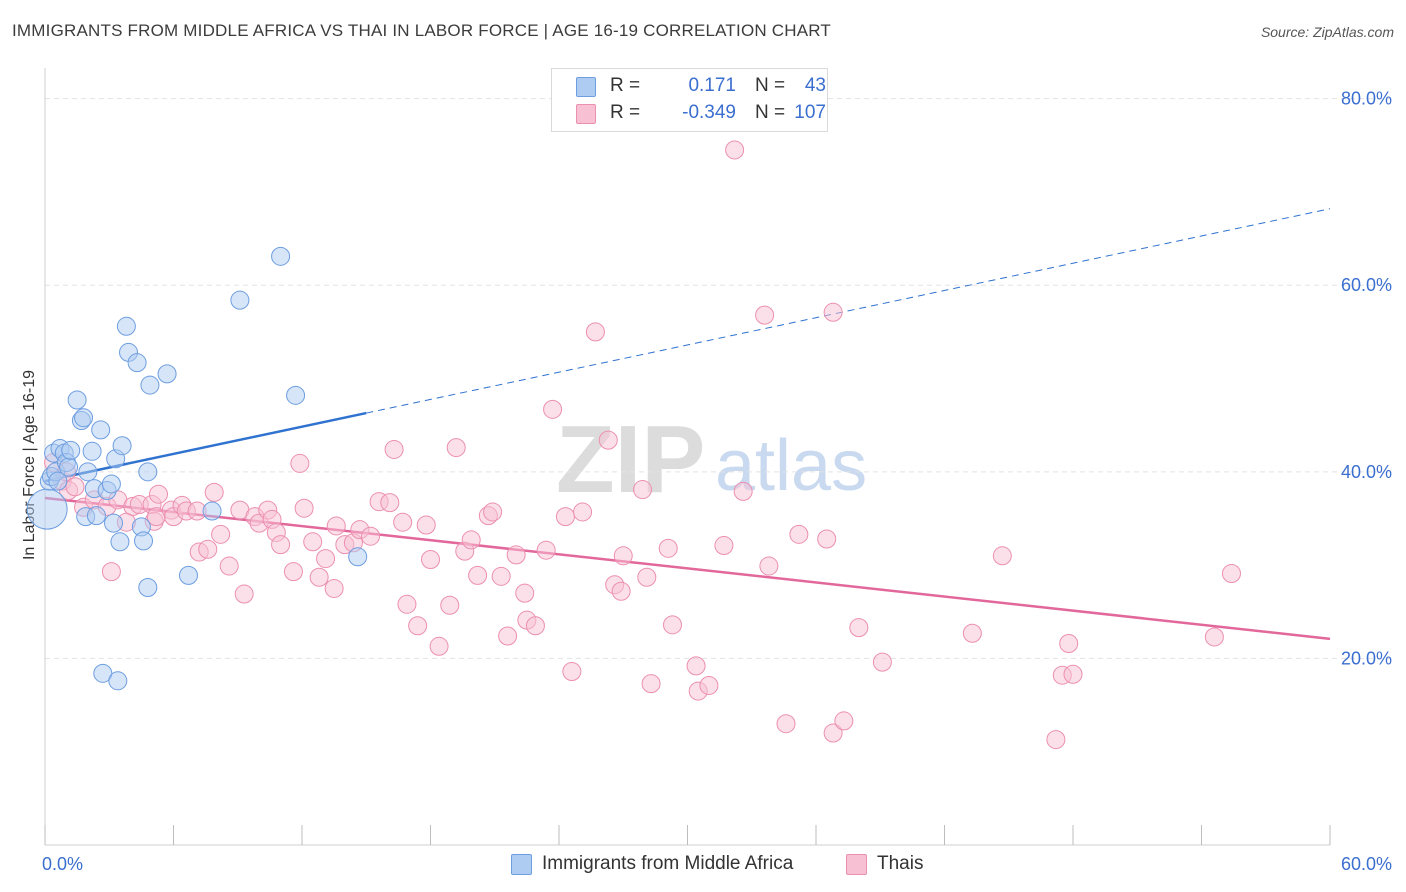  I want to click on r-value: -0.349, so click(709, 112).